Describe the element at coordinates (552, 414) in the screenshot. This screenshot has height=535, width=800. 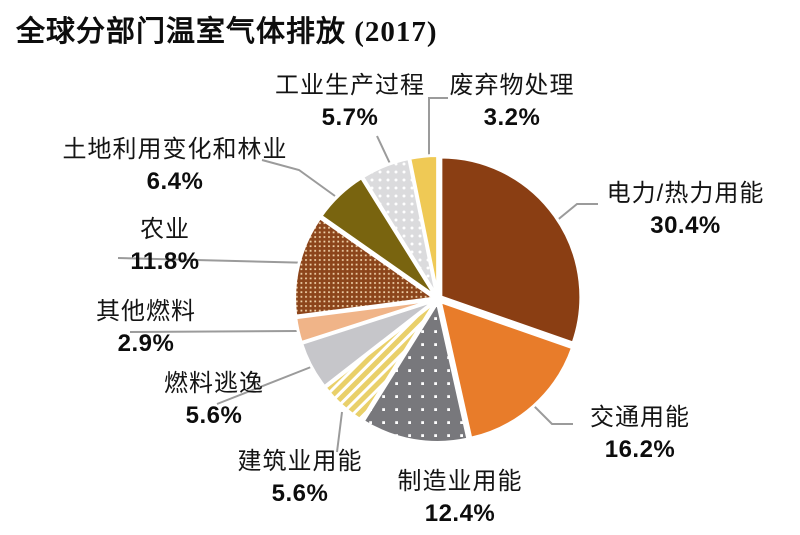
I see `leader-transport` at that location.